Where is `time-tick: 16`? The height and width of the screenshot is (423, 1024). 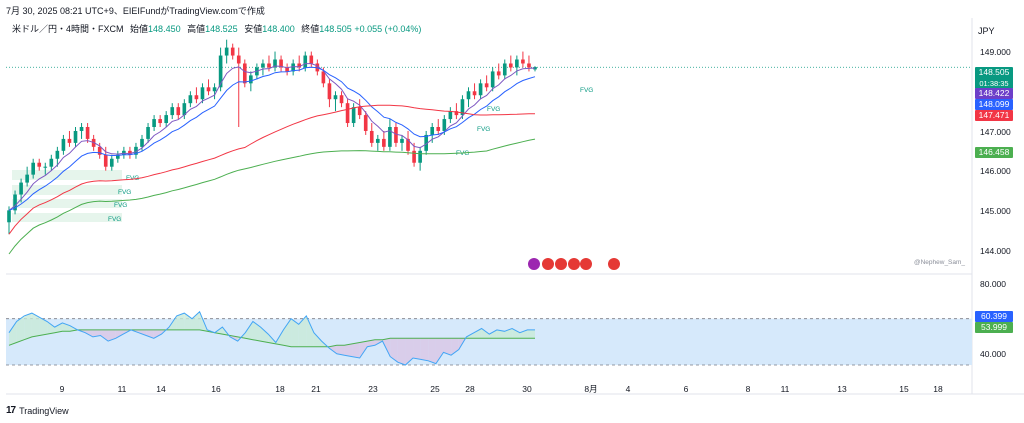
time-tick: 16 is located at coordinates (216, 389).